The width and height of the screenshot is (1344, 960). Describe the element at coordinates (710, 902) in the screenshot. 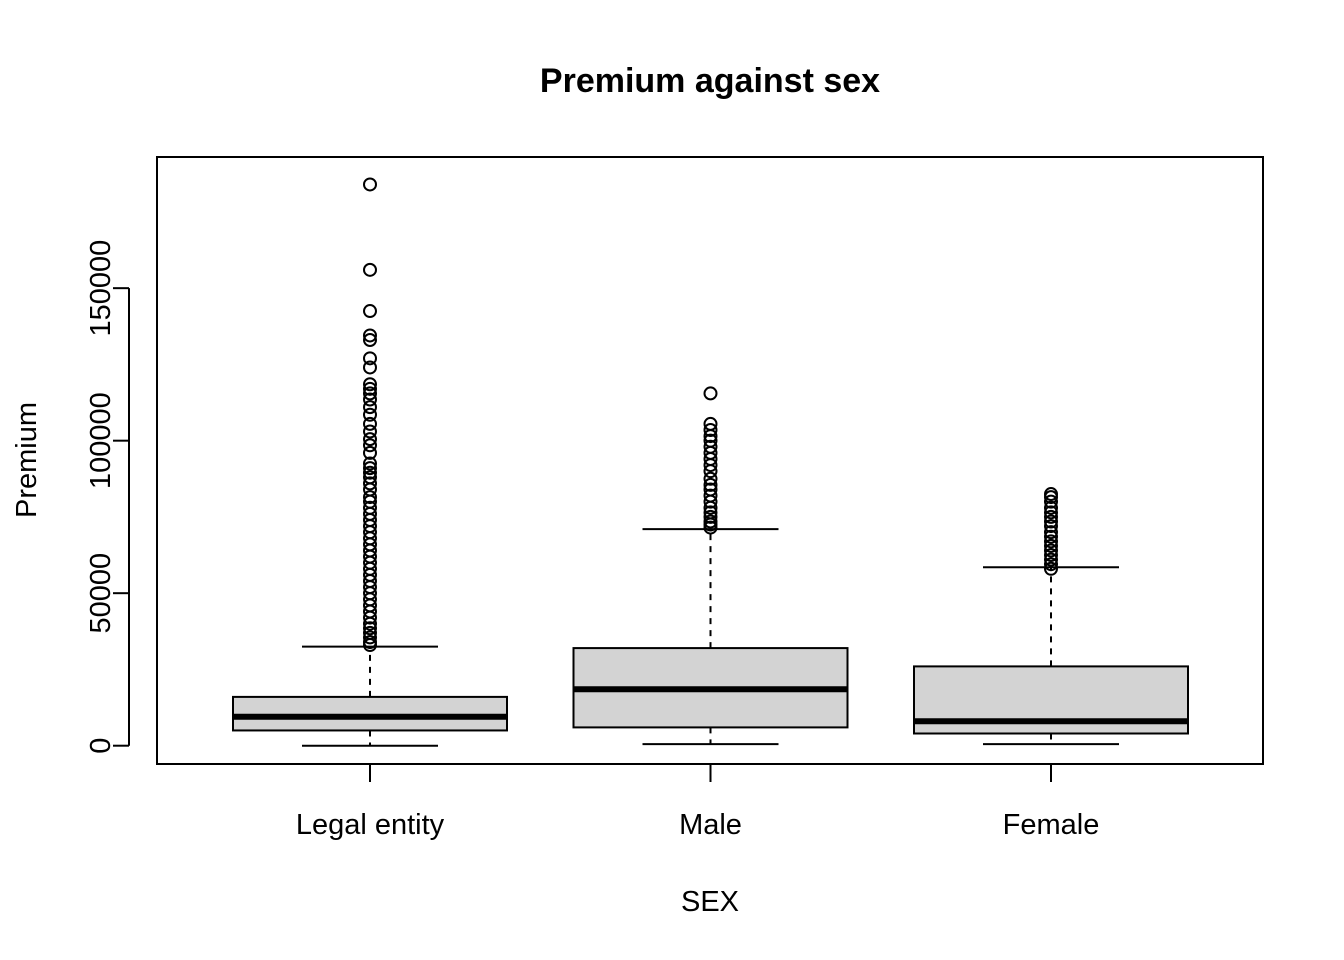

I see `x-axis-label: SEX` at that location.